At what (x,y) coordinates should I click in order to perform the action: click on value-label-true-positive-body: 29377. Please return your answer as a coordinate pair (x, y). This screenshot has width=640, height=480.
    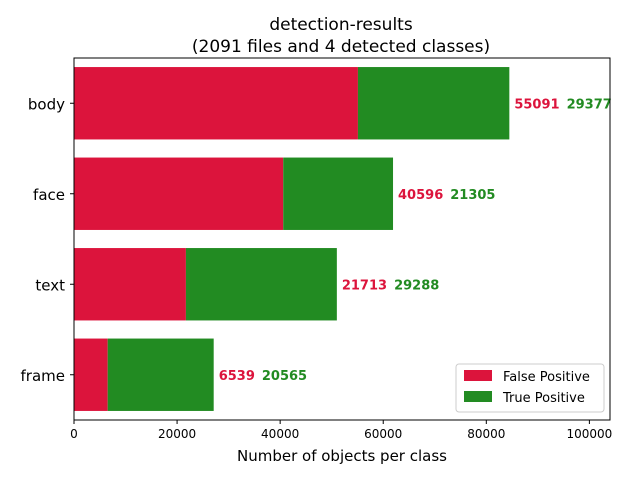
    Looking at the image, I should click on (589, 104).